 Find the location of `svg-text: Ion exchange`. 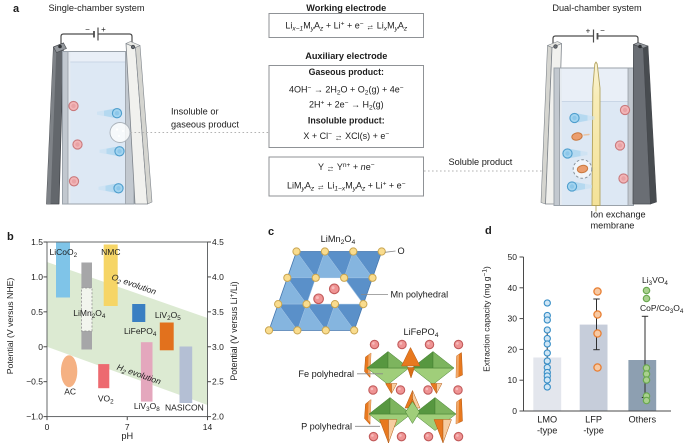

svg-text: Ion exchange is located at coordinates (618, 215).